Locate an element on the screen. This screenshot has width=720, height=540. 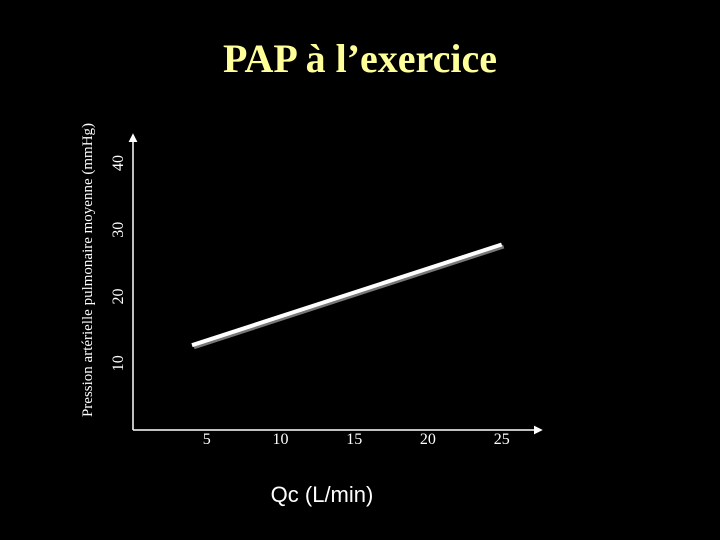
x-tick-label-1: 10 is located at coordinates (281, 439).